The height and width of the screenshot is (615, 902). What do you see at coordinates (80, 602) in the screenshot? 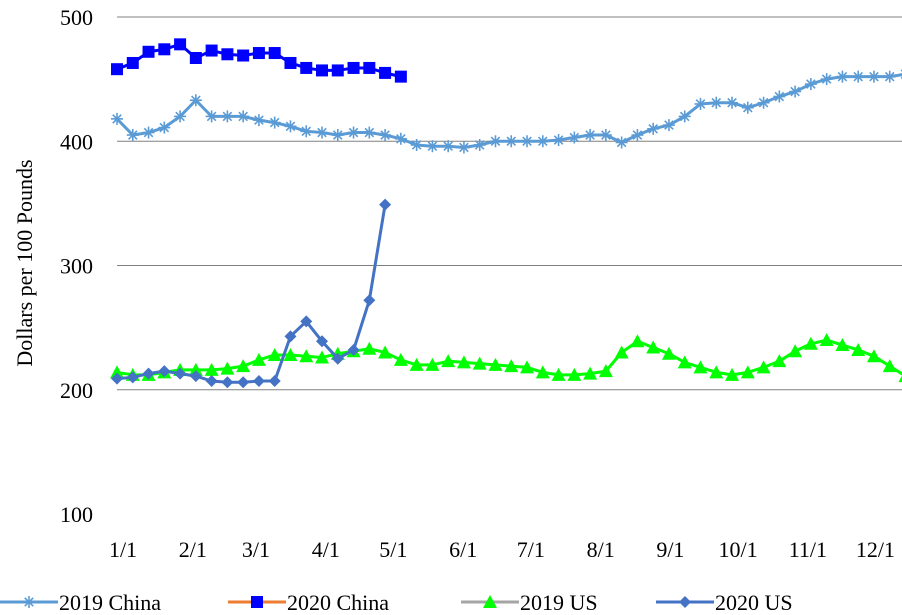
I see `legend-item-2019-china: 2019 China` at bounding box center [80, 602].